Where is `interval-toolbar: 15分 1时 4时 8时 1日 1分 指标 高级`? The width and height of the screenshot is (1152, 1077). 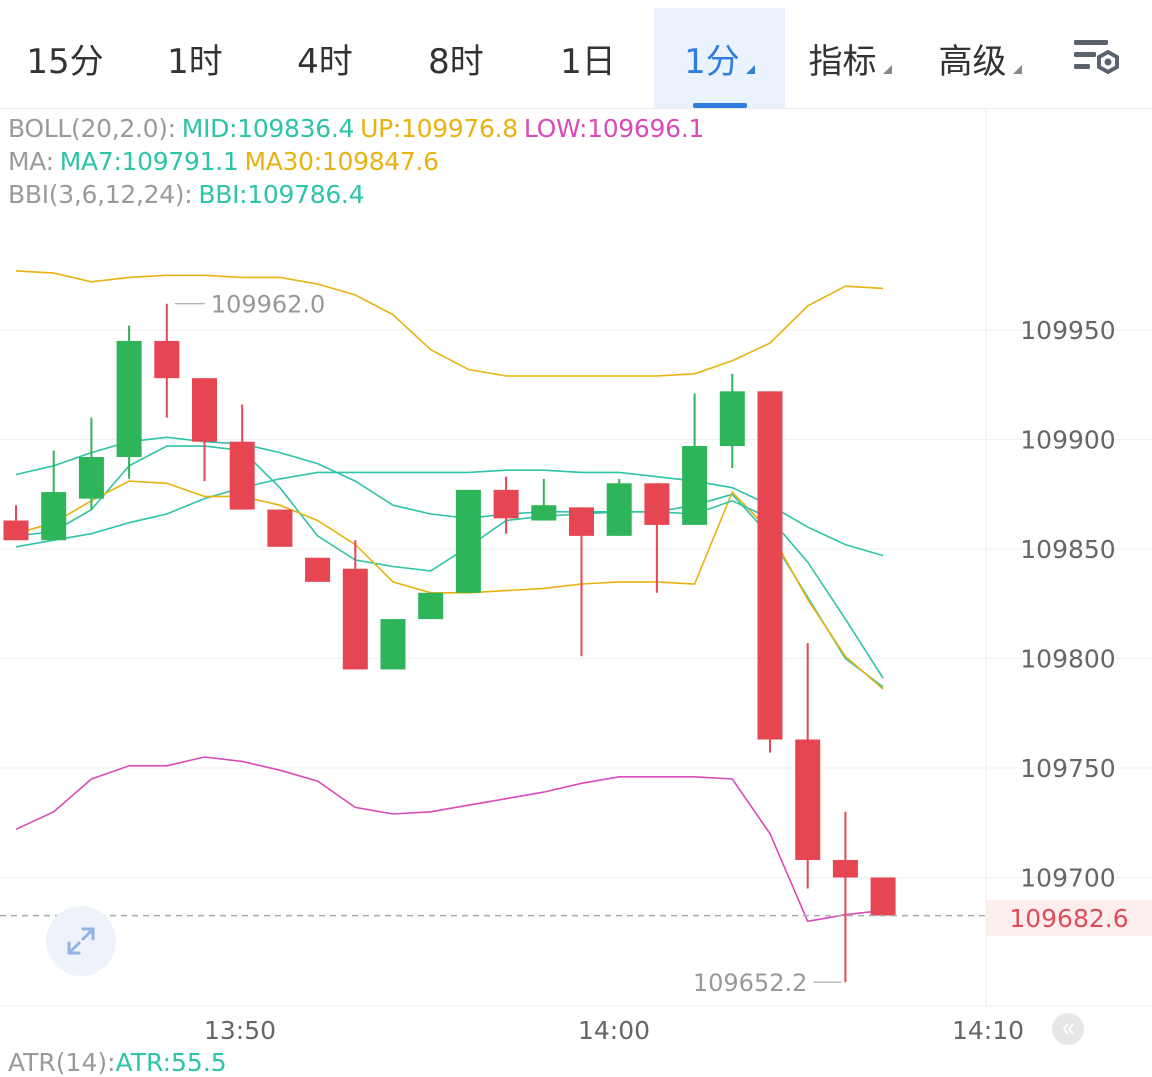 interval-toolbar: 15分 1时 4时 8时 1日 1分 指标 高级 is located at coordinates (576, 54).